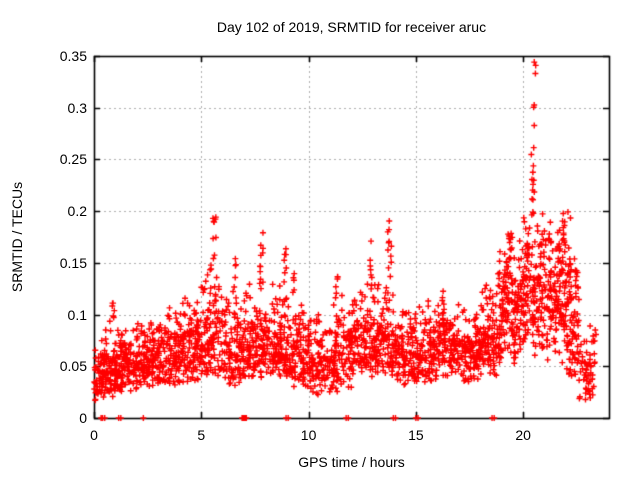  I want to click on y-tick-label: 0.35, so click(73, 56).